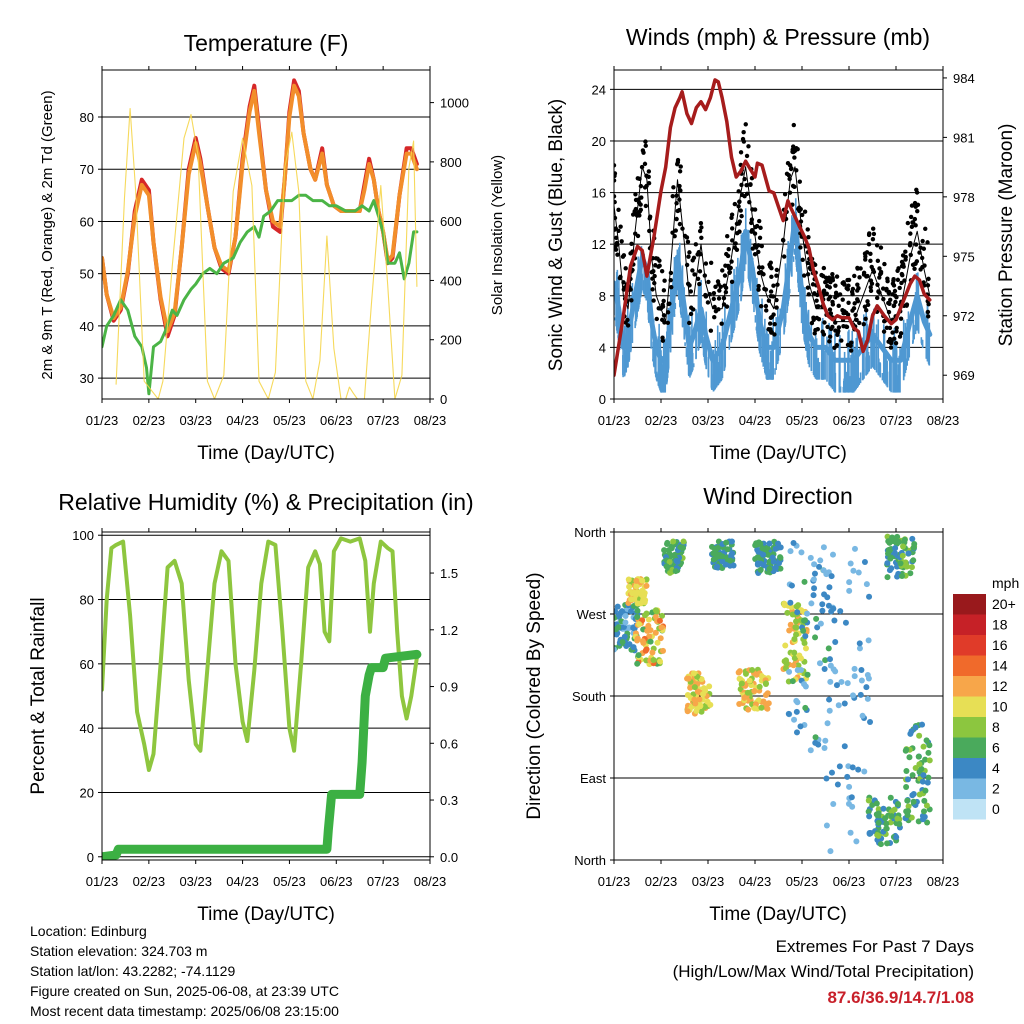  Describe the element at coordinates (996, 789) in the screenshot. I see `legend-label: 2` at that location.